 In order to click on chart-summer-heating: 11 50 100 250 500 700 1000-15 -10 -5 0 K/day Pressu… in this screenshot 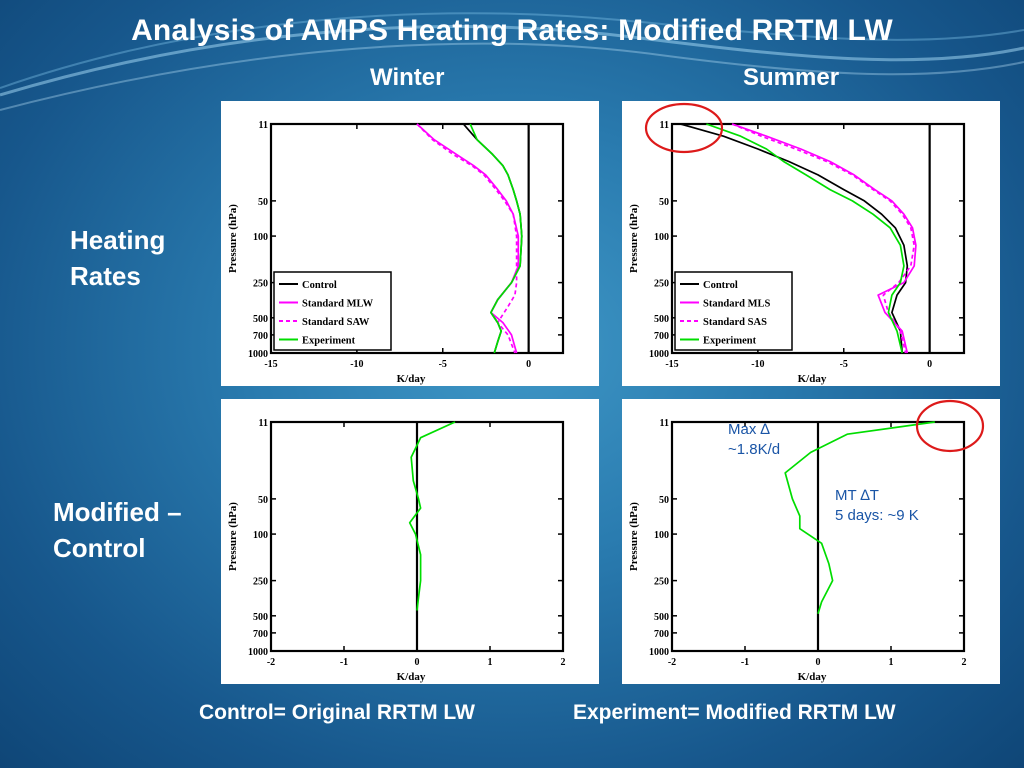, I will do `click(797, 243)`.